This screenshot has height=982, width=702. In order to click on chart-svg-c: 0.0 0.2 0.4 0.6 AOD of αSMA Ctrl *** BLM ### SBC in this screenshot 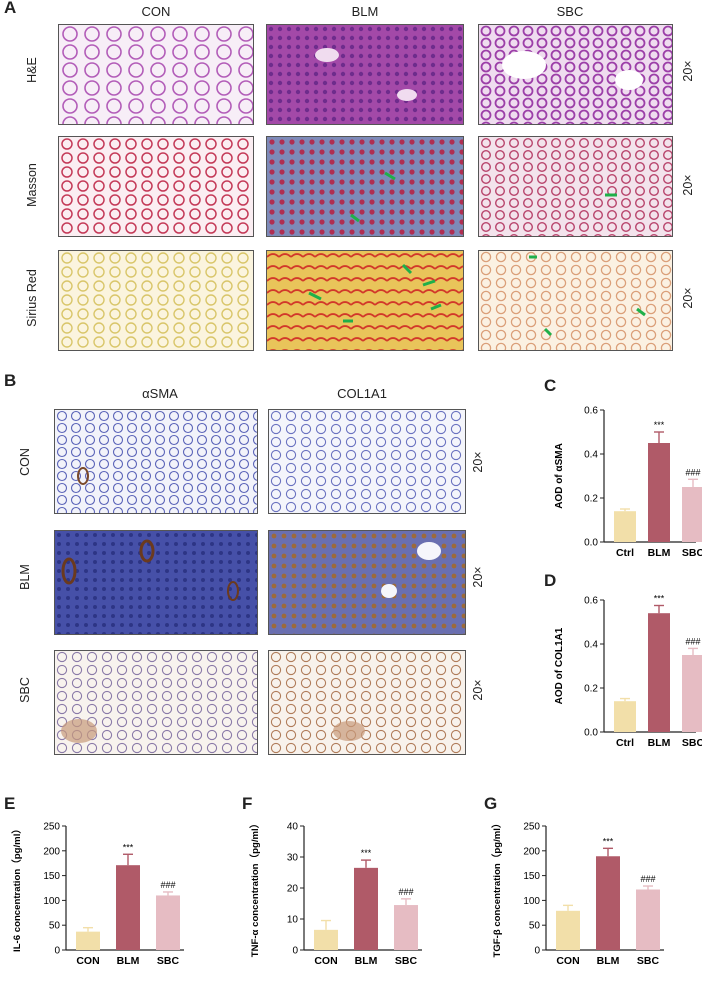, I will do `click(628, 482)`.